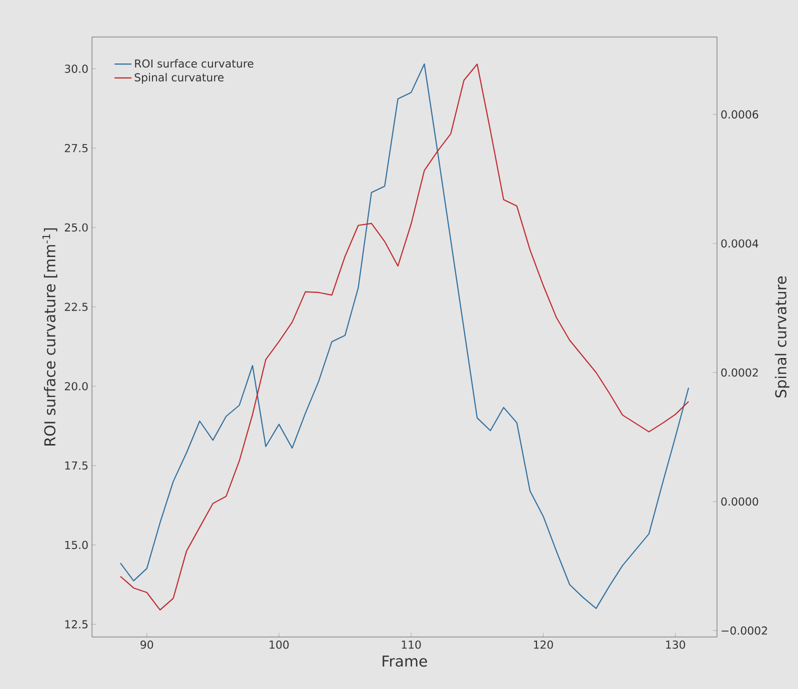  I want to click on y-tick-label: 25.0, so click(76, 227).